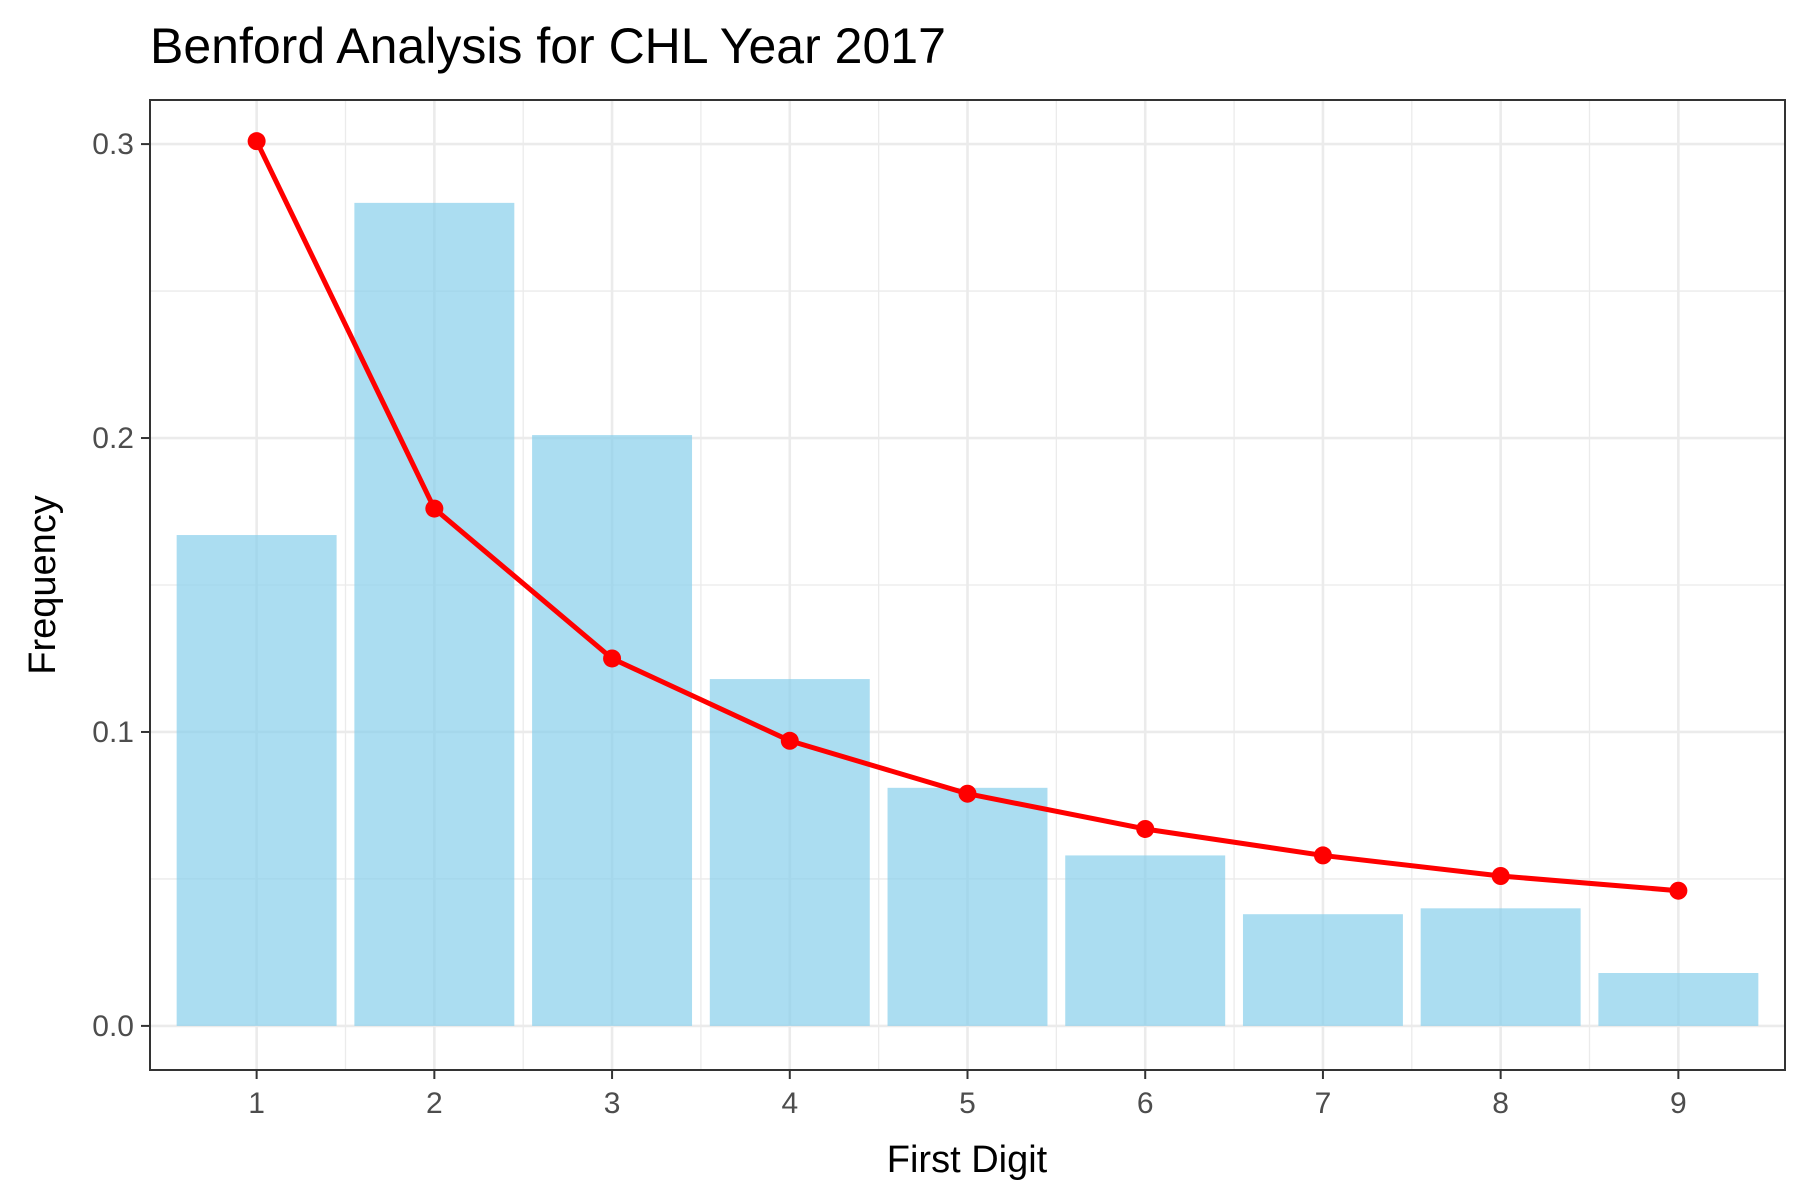 The width and height of the screenshot is (1800, 1200). Describe the element at coordinates (113, 1026) in the screenshot. I see `y-tick-label: 0.0` at that location.